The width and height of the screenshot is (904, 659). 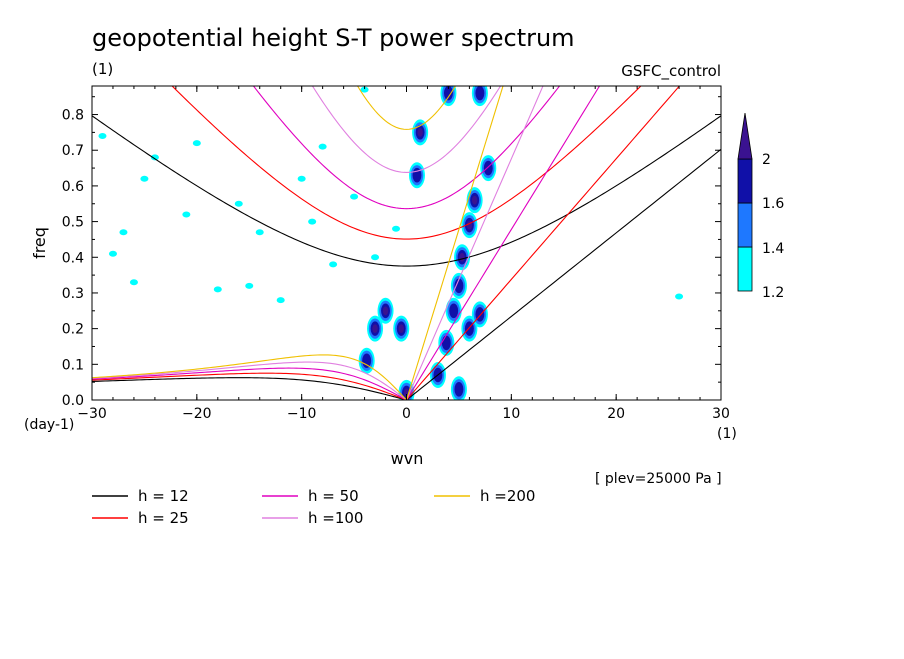 I want to click on y-tick-label: 0.8, so click(x=73, y=116).